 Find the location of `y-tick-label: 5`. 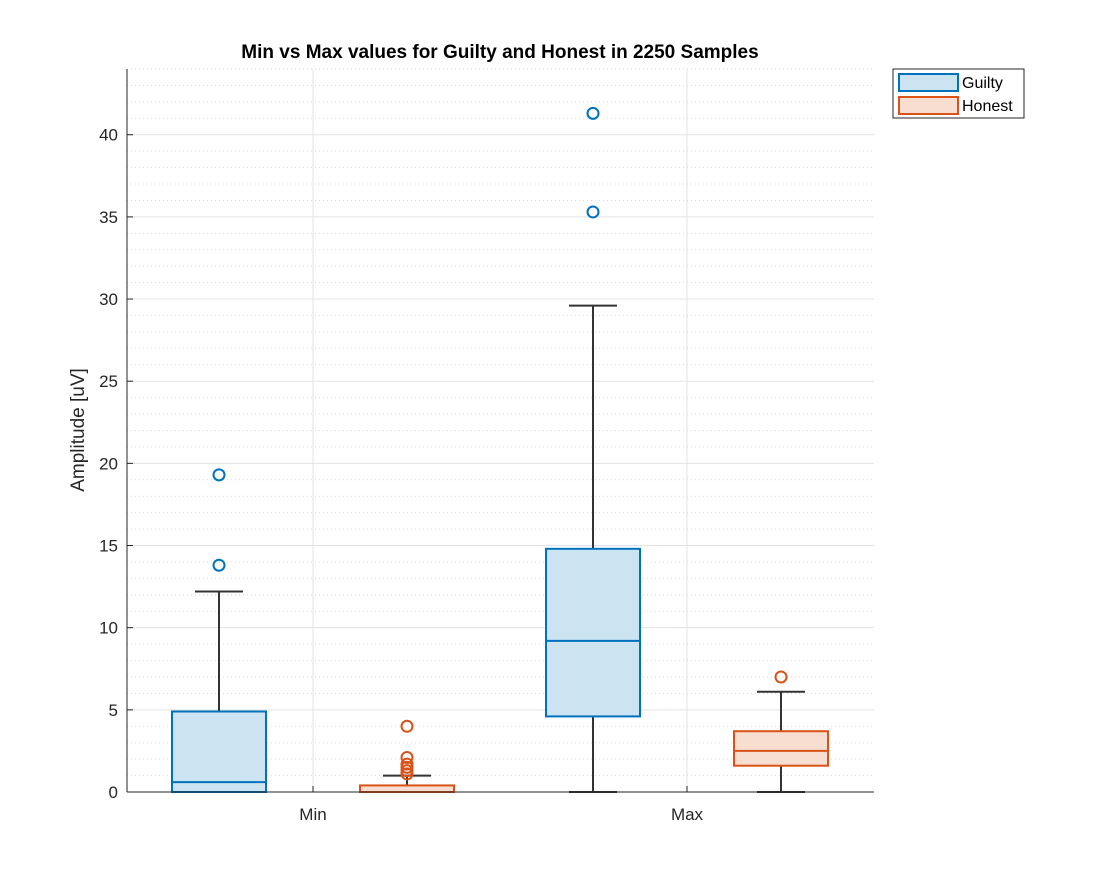

y-tick-label: 5 is located at coordinates (113, 710).